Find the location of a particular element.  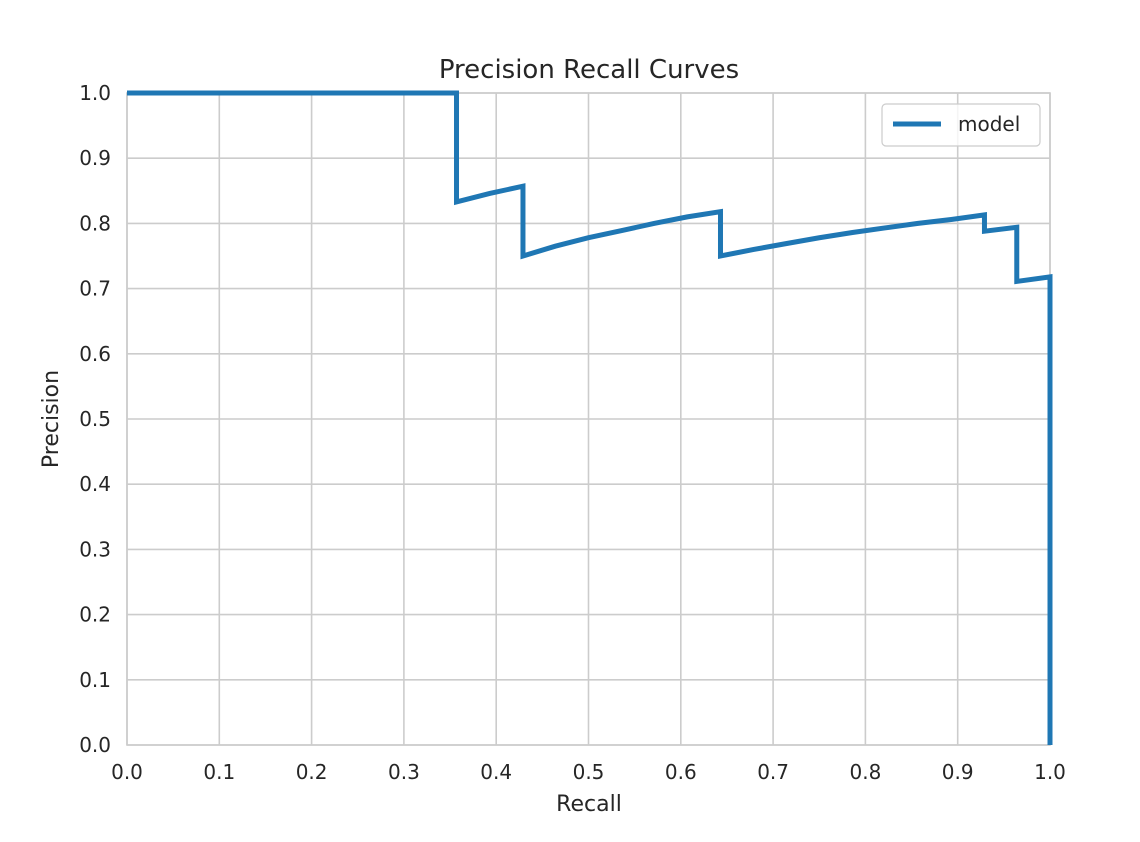

x-tick-label: 0.3 is located at coordinates (404, 772).